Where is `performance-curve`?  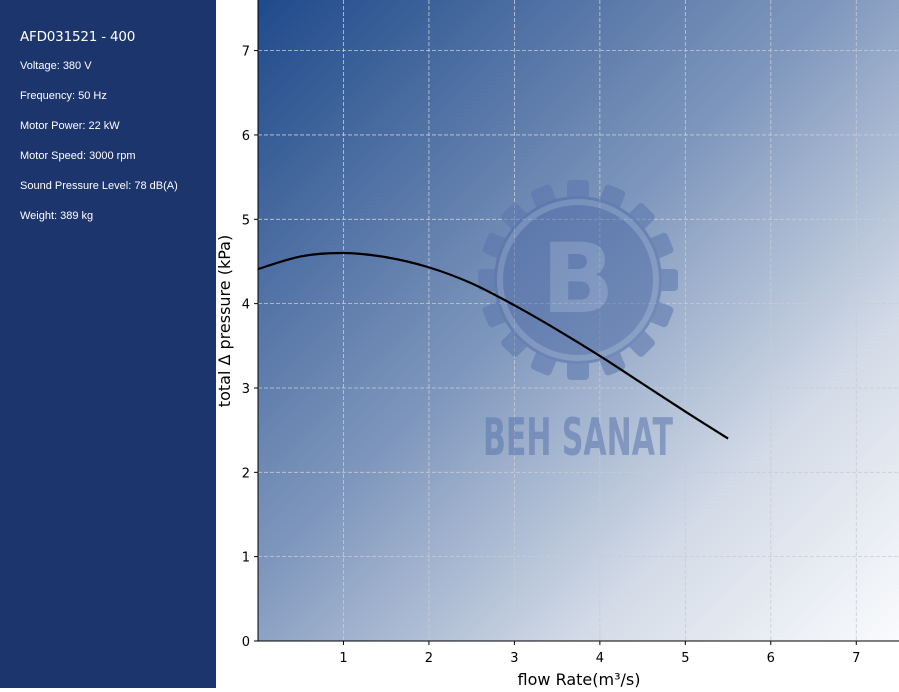
performance-curve is located at coordinates (493, 345).